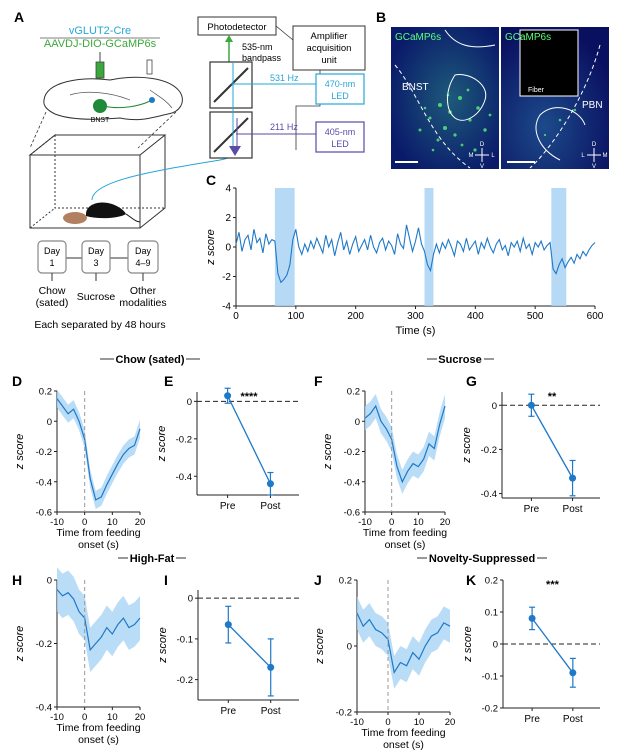  What do you see at coordinates (405, 444) in the screenshot?
I see `chart-f-sem-band` at bounding box center [405, 444].